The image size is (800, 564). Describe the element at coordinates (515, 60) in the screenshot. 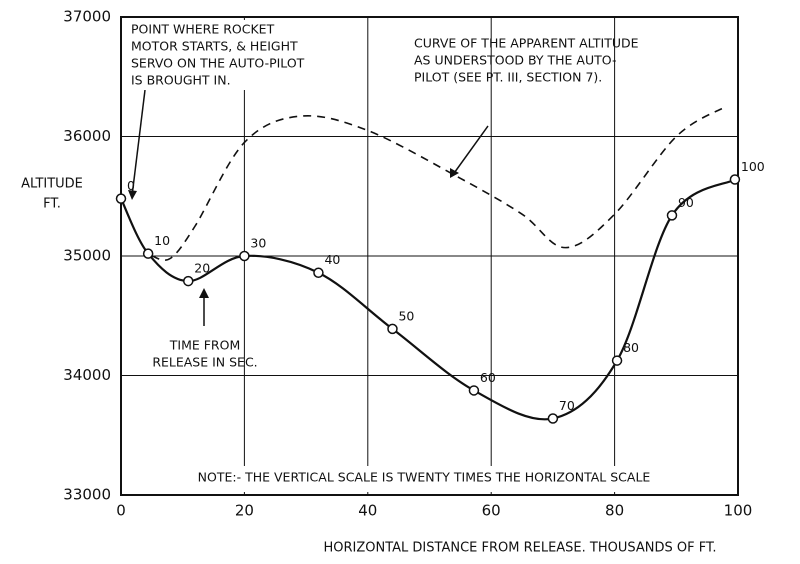

I see `annotation: AS UNDERSTOOD BY THE AUTO-` at that location.